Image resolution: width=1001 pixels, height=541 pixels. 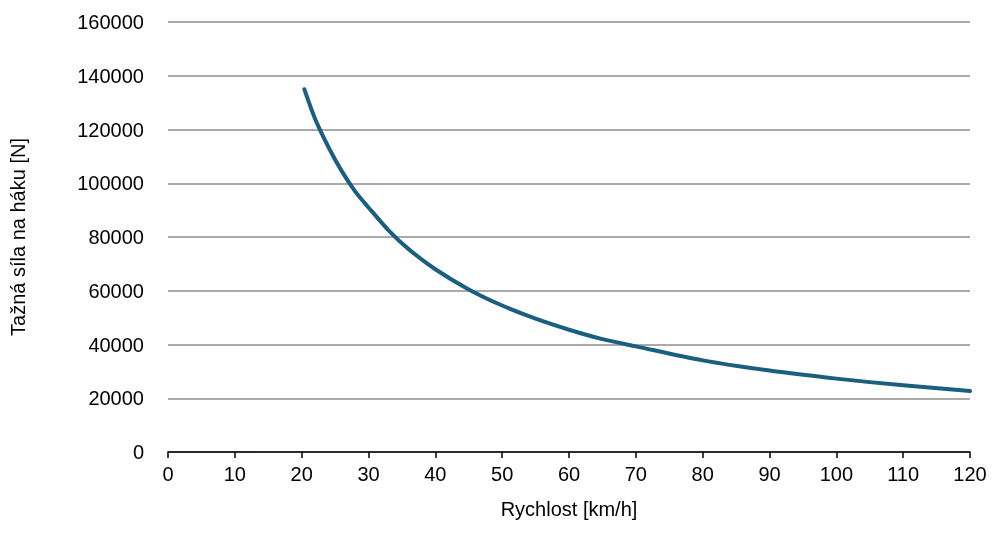 I want to click on x-tick-label: 50, so click(x=502, y=474).